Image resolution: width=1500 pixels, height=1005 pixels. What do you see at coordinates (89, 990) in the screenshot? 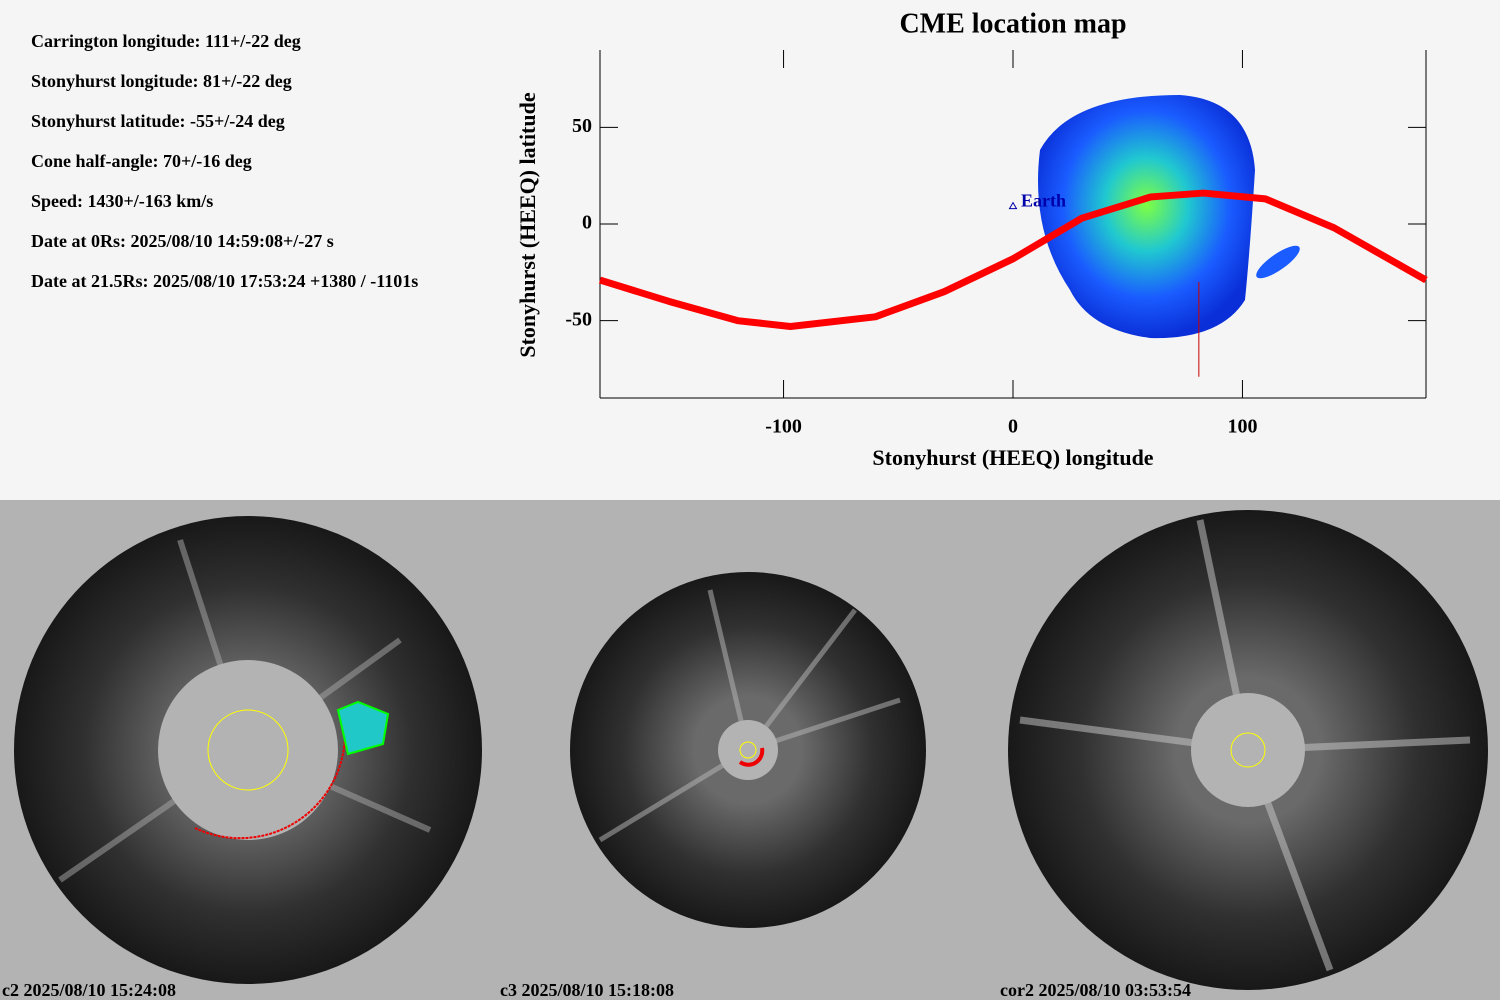
I see `panel-caption: c2 2025/08/10 15:24:08` at bounding box center [89, 990].